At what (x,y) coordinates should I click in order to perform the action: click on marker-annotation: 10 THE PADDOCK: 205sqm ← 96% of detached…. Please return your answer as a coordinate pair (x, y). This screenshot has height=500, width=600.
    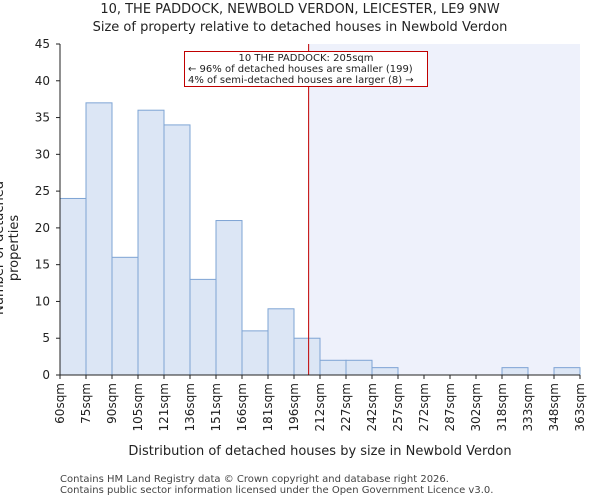
    Looking at the image, I should click on (306, 69).